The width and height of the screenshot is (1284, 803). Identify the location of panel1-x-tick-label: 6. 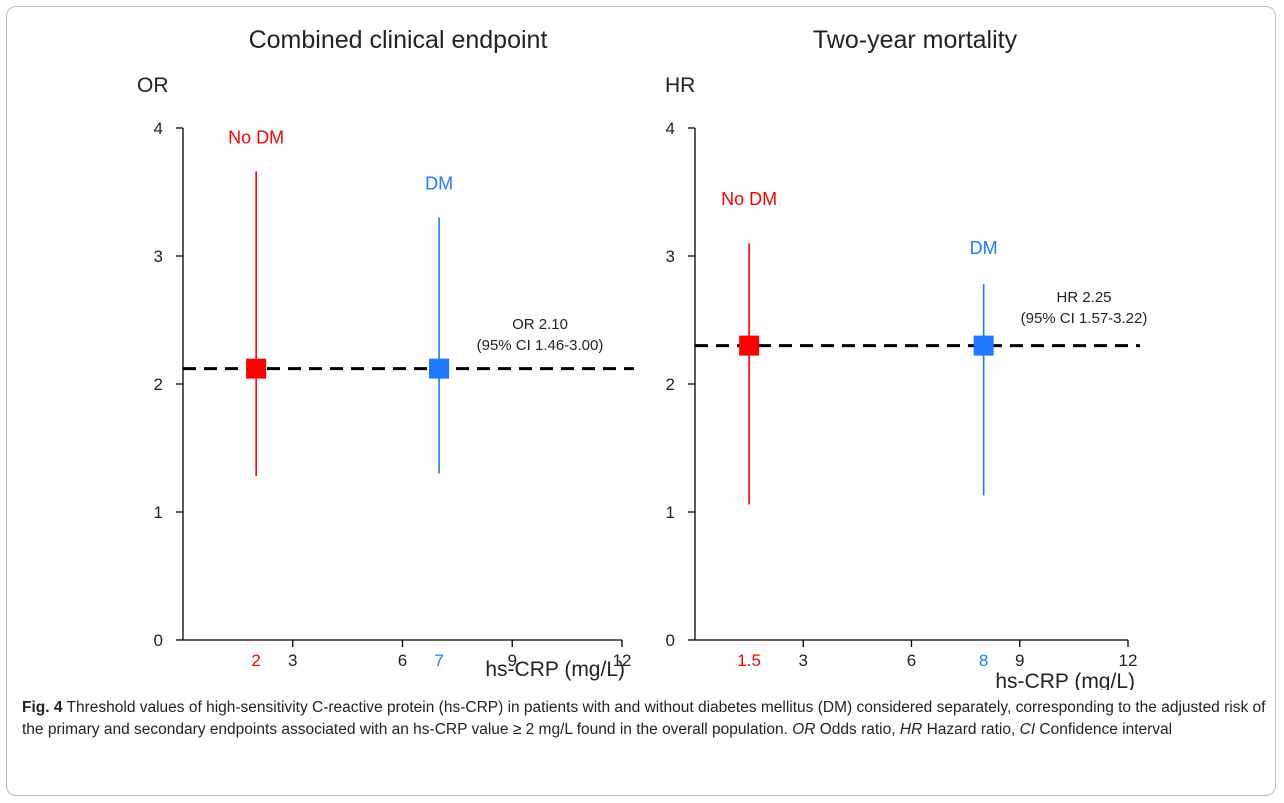
(402, 660).